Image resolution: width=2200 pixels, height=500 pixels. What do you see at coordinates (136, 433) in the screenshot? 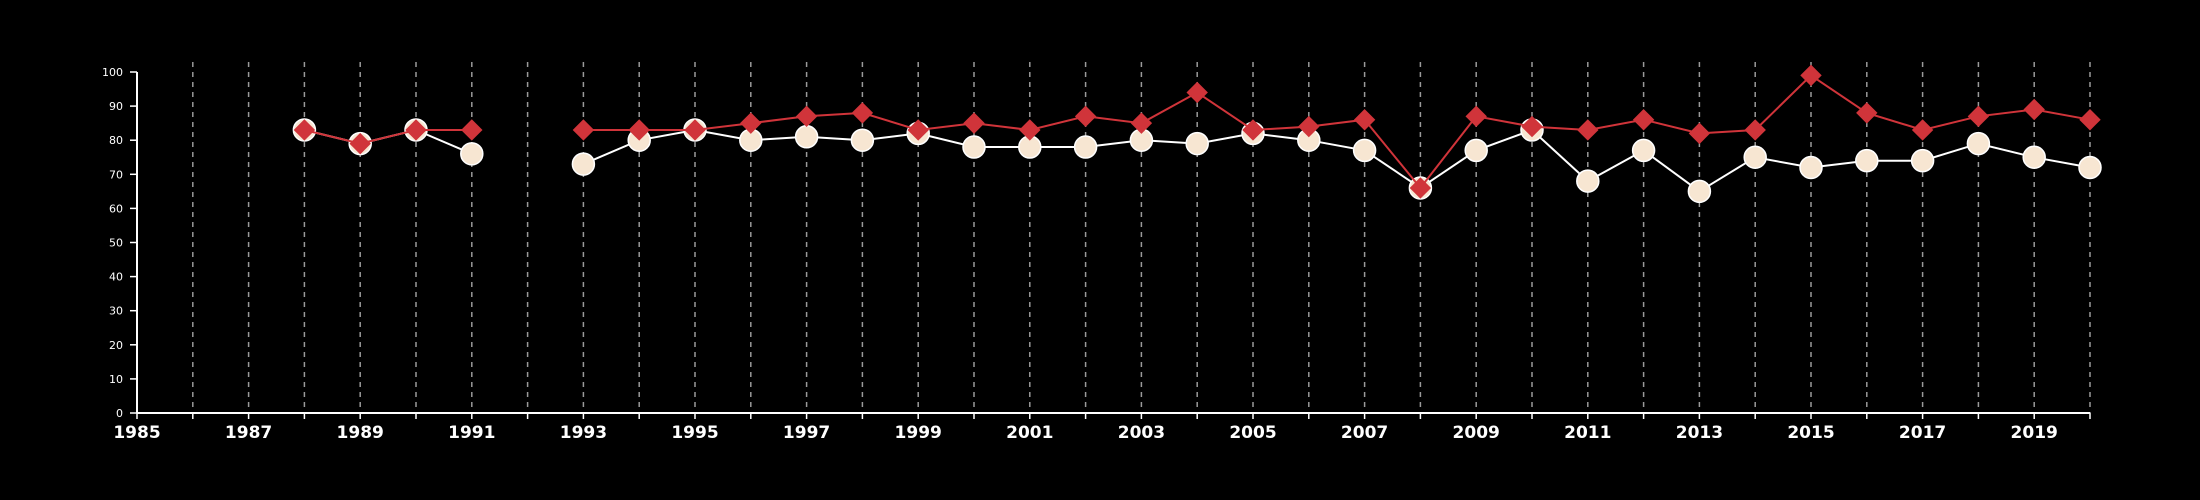
I see `x-tick-label: 1985` at bounding box center [136, 433].